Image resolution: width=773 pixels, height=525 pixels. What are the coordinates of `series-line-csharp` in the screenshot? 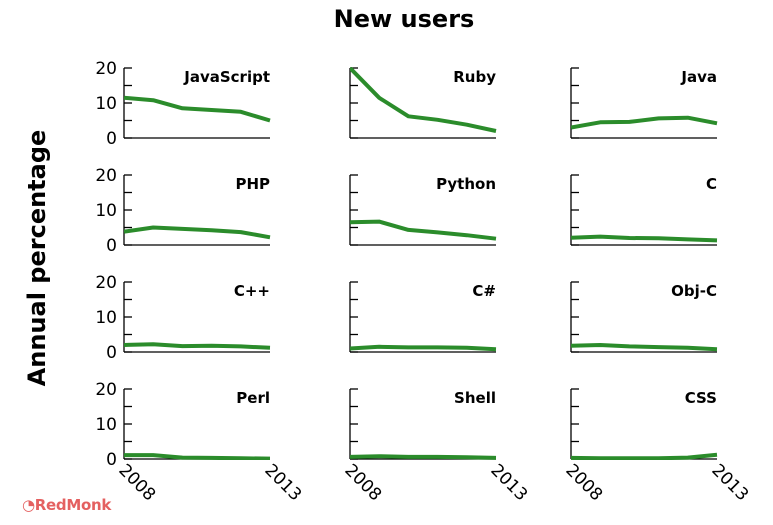 It's located at (423, 348).